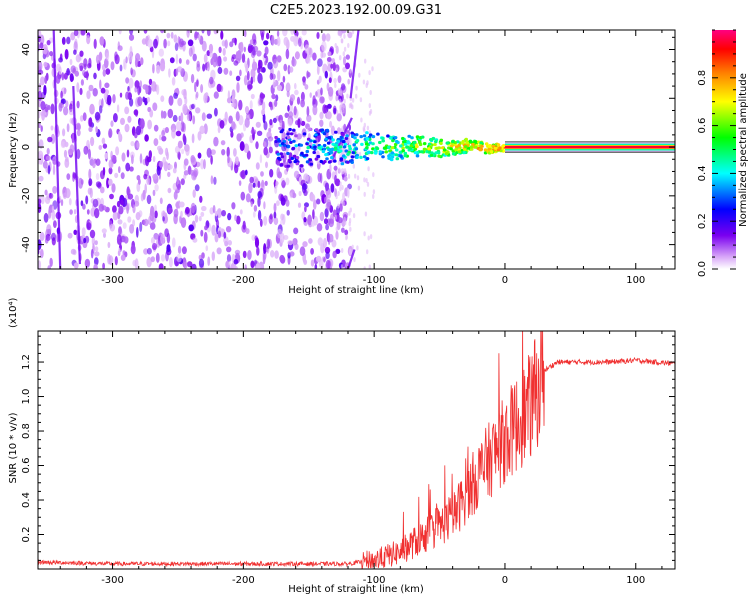 Image resolution: width=750 pixels, height=600 pixels. Describe the element at coordinates (374, 280) in the screenshot. I see `x-tick-label: -100` at that location.